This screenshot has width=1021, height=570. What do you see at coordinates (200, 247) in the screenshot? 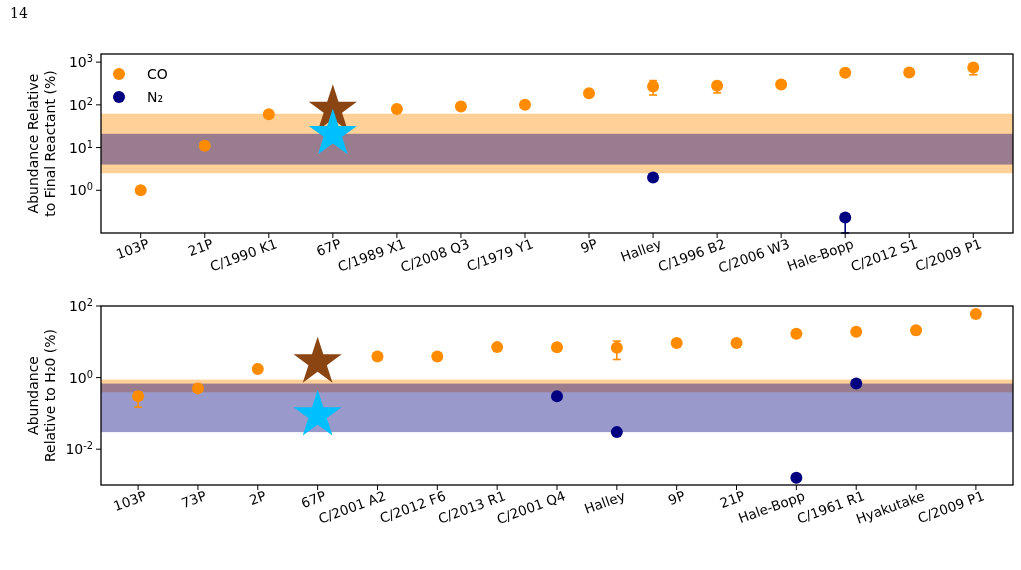
I see `x-tick-label: 21P` at bounding box center [200, 247].